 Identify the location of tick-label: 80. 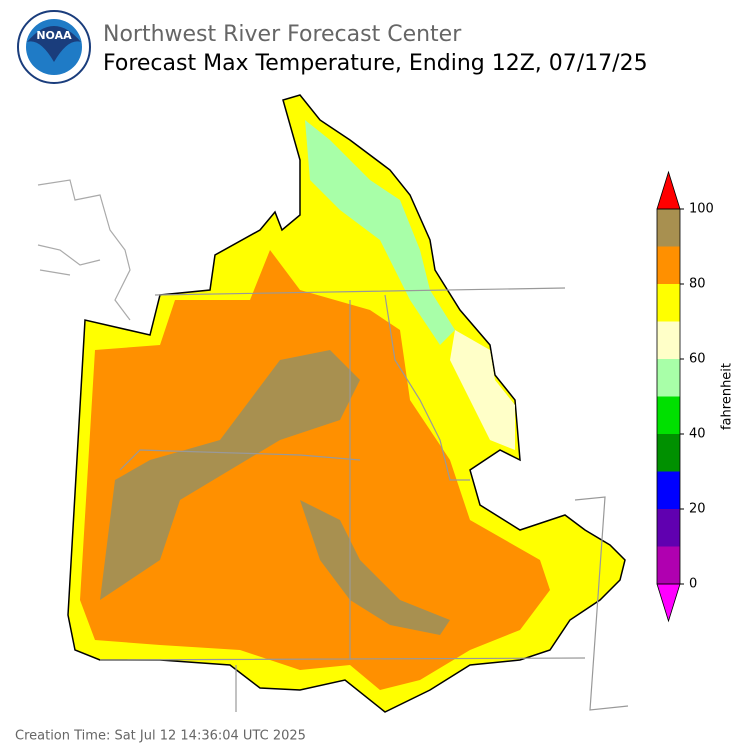
(697, 284).